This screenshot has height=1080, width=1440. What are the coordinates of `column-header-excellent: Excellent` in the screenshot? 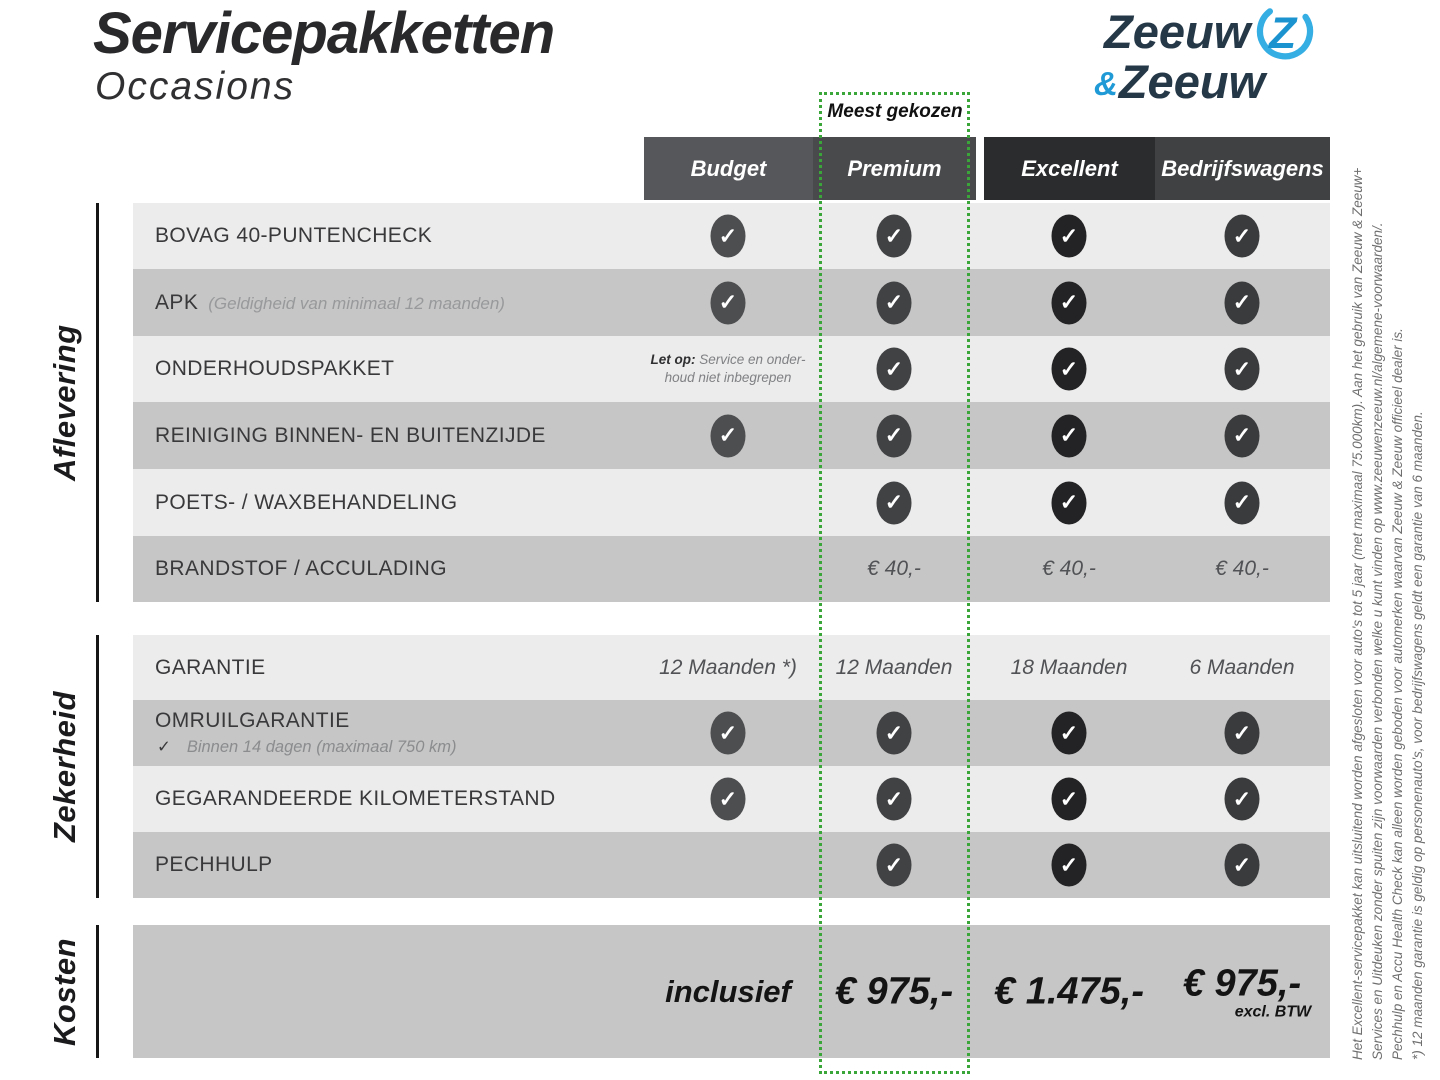 It's located at (1069, 168).